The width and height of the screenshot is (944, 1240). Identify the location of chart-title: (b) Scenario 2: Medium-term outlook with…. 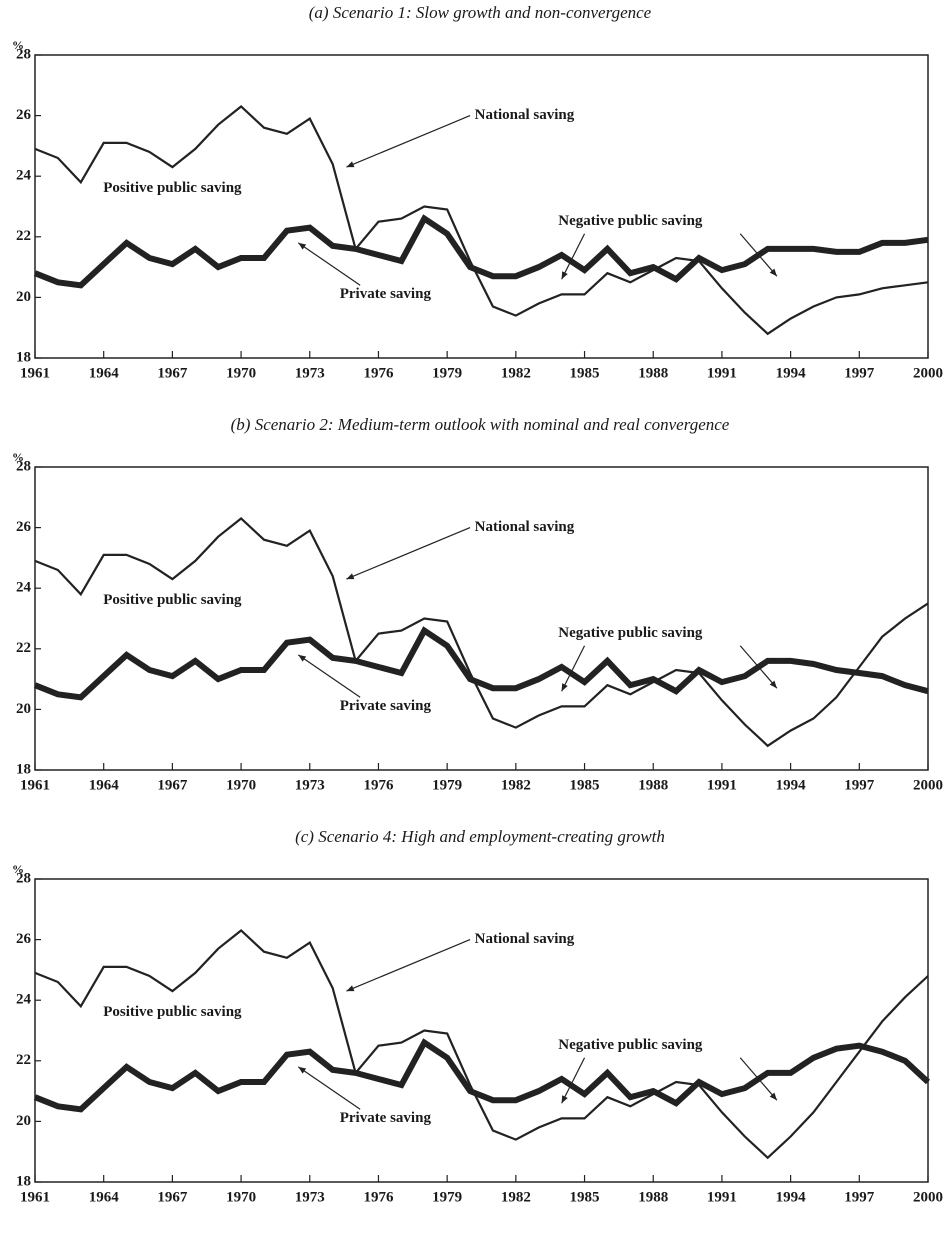
(480, 424).